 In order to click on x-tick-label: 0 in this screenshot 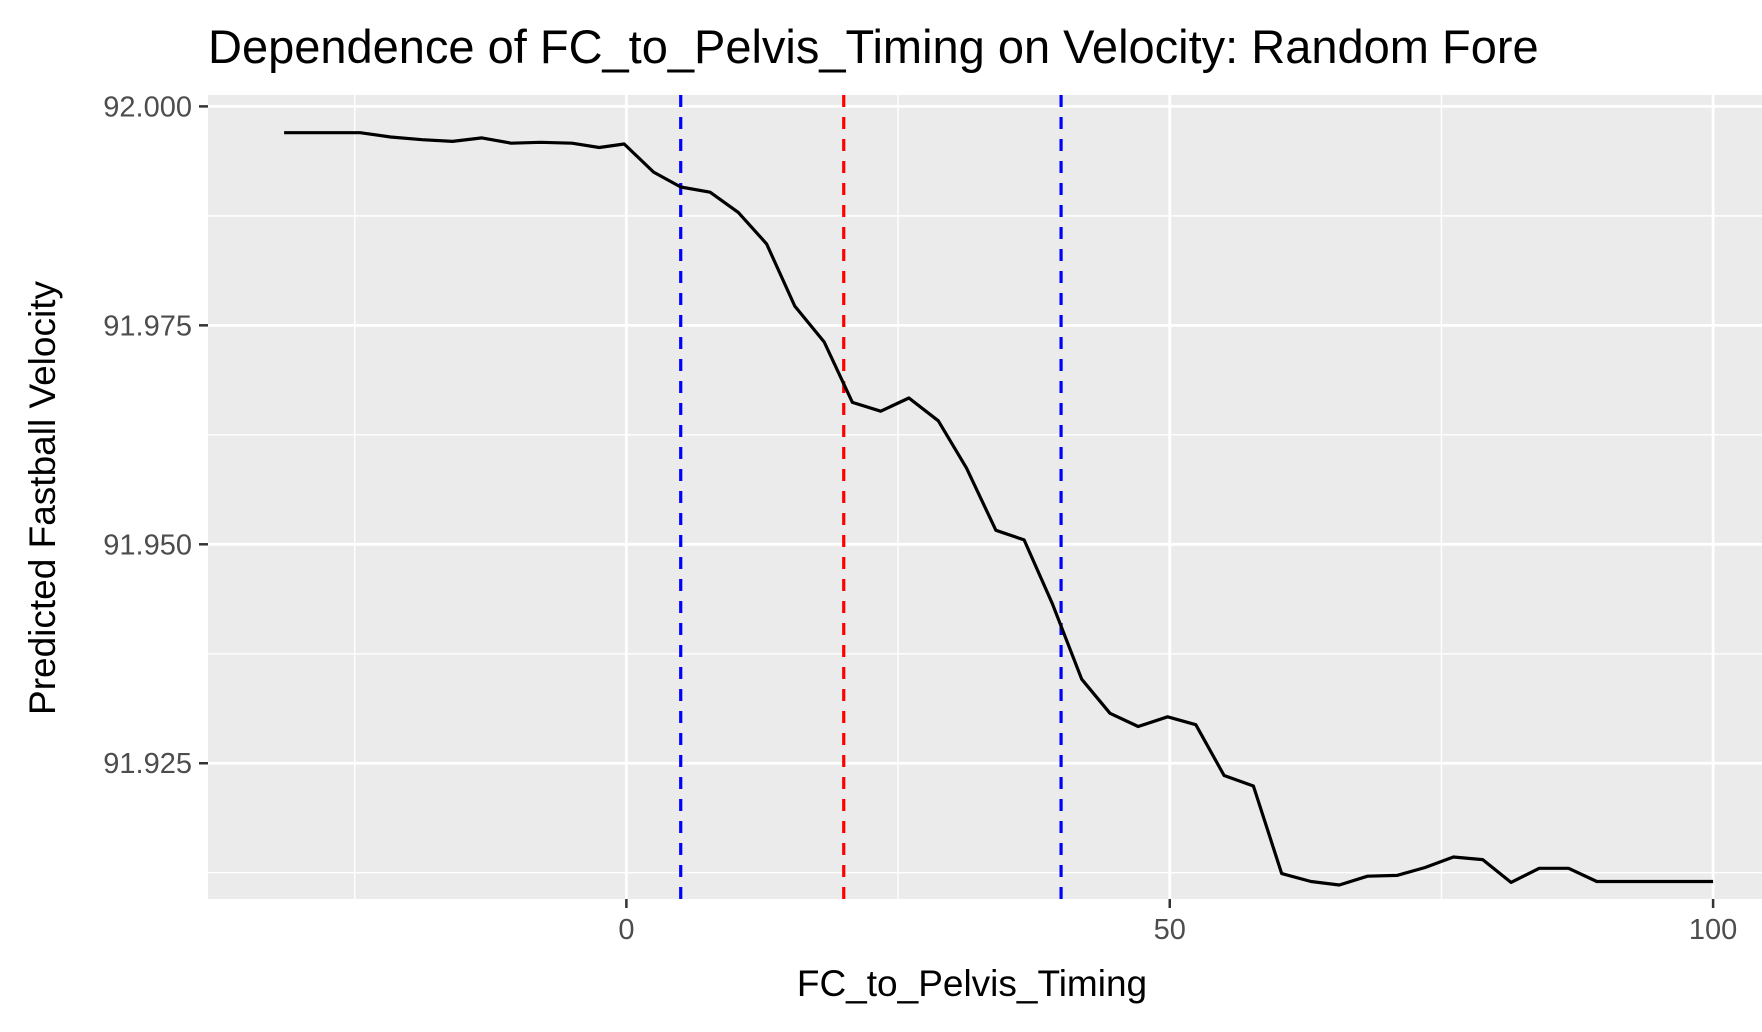, I will do `click(626, 930)`.